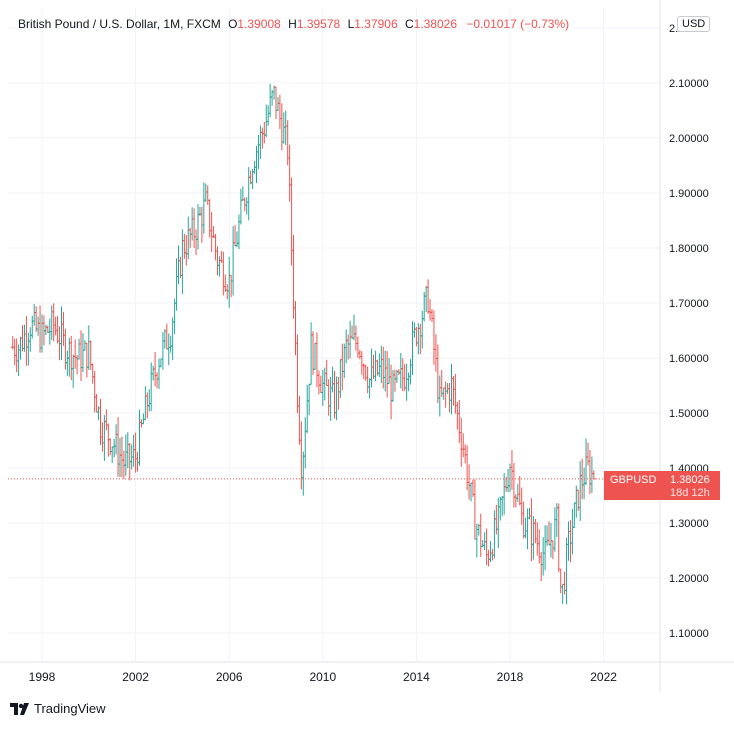 This screenshot has width=734, height=732. I want to click on y-tick-label: 1.90000, so click(689, 194).